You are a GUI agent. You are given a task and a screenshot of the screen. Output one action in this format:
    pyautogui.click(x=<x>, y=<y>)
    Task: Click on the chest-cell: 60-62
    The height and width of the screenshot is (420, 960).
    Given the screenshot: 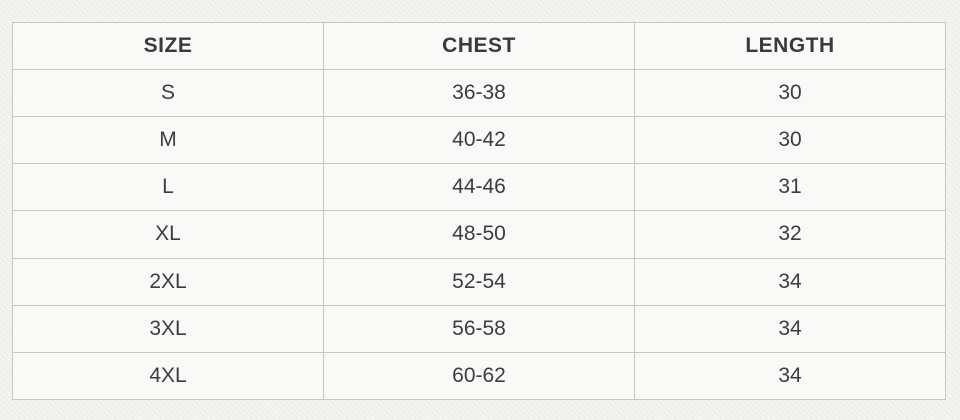 What is the action you would take?
    pyautogui.click(x=479, y=376)
    